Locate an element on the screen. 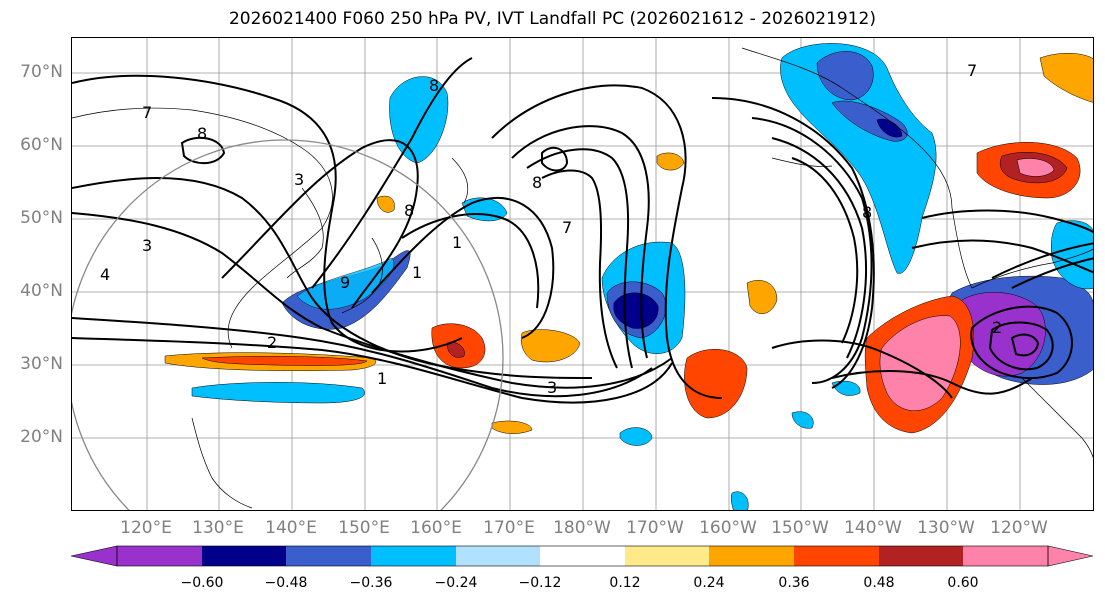 The width and height of the screenshot is (1105, 604). colorbar-tick: 0.24 is located at coordinates (709, 583).